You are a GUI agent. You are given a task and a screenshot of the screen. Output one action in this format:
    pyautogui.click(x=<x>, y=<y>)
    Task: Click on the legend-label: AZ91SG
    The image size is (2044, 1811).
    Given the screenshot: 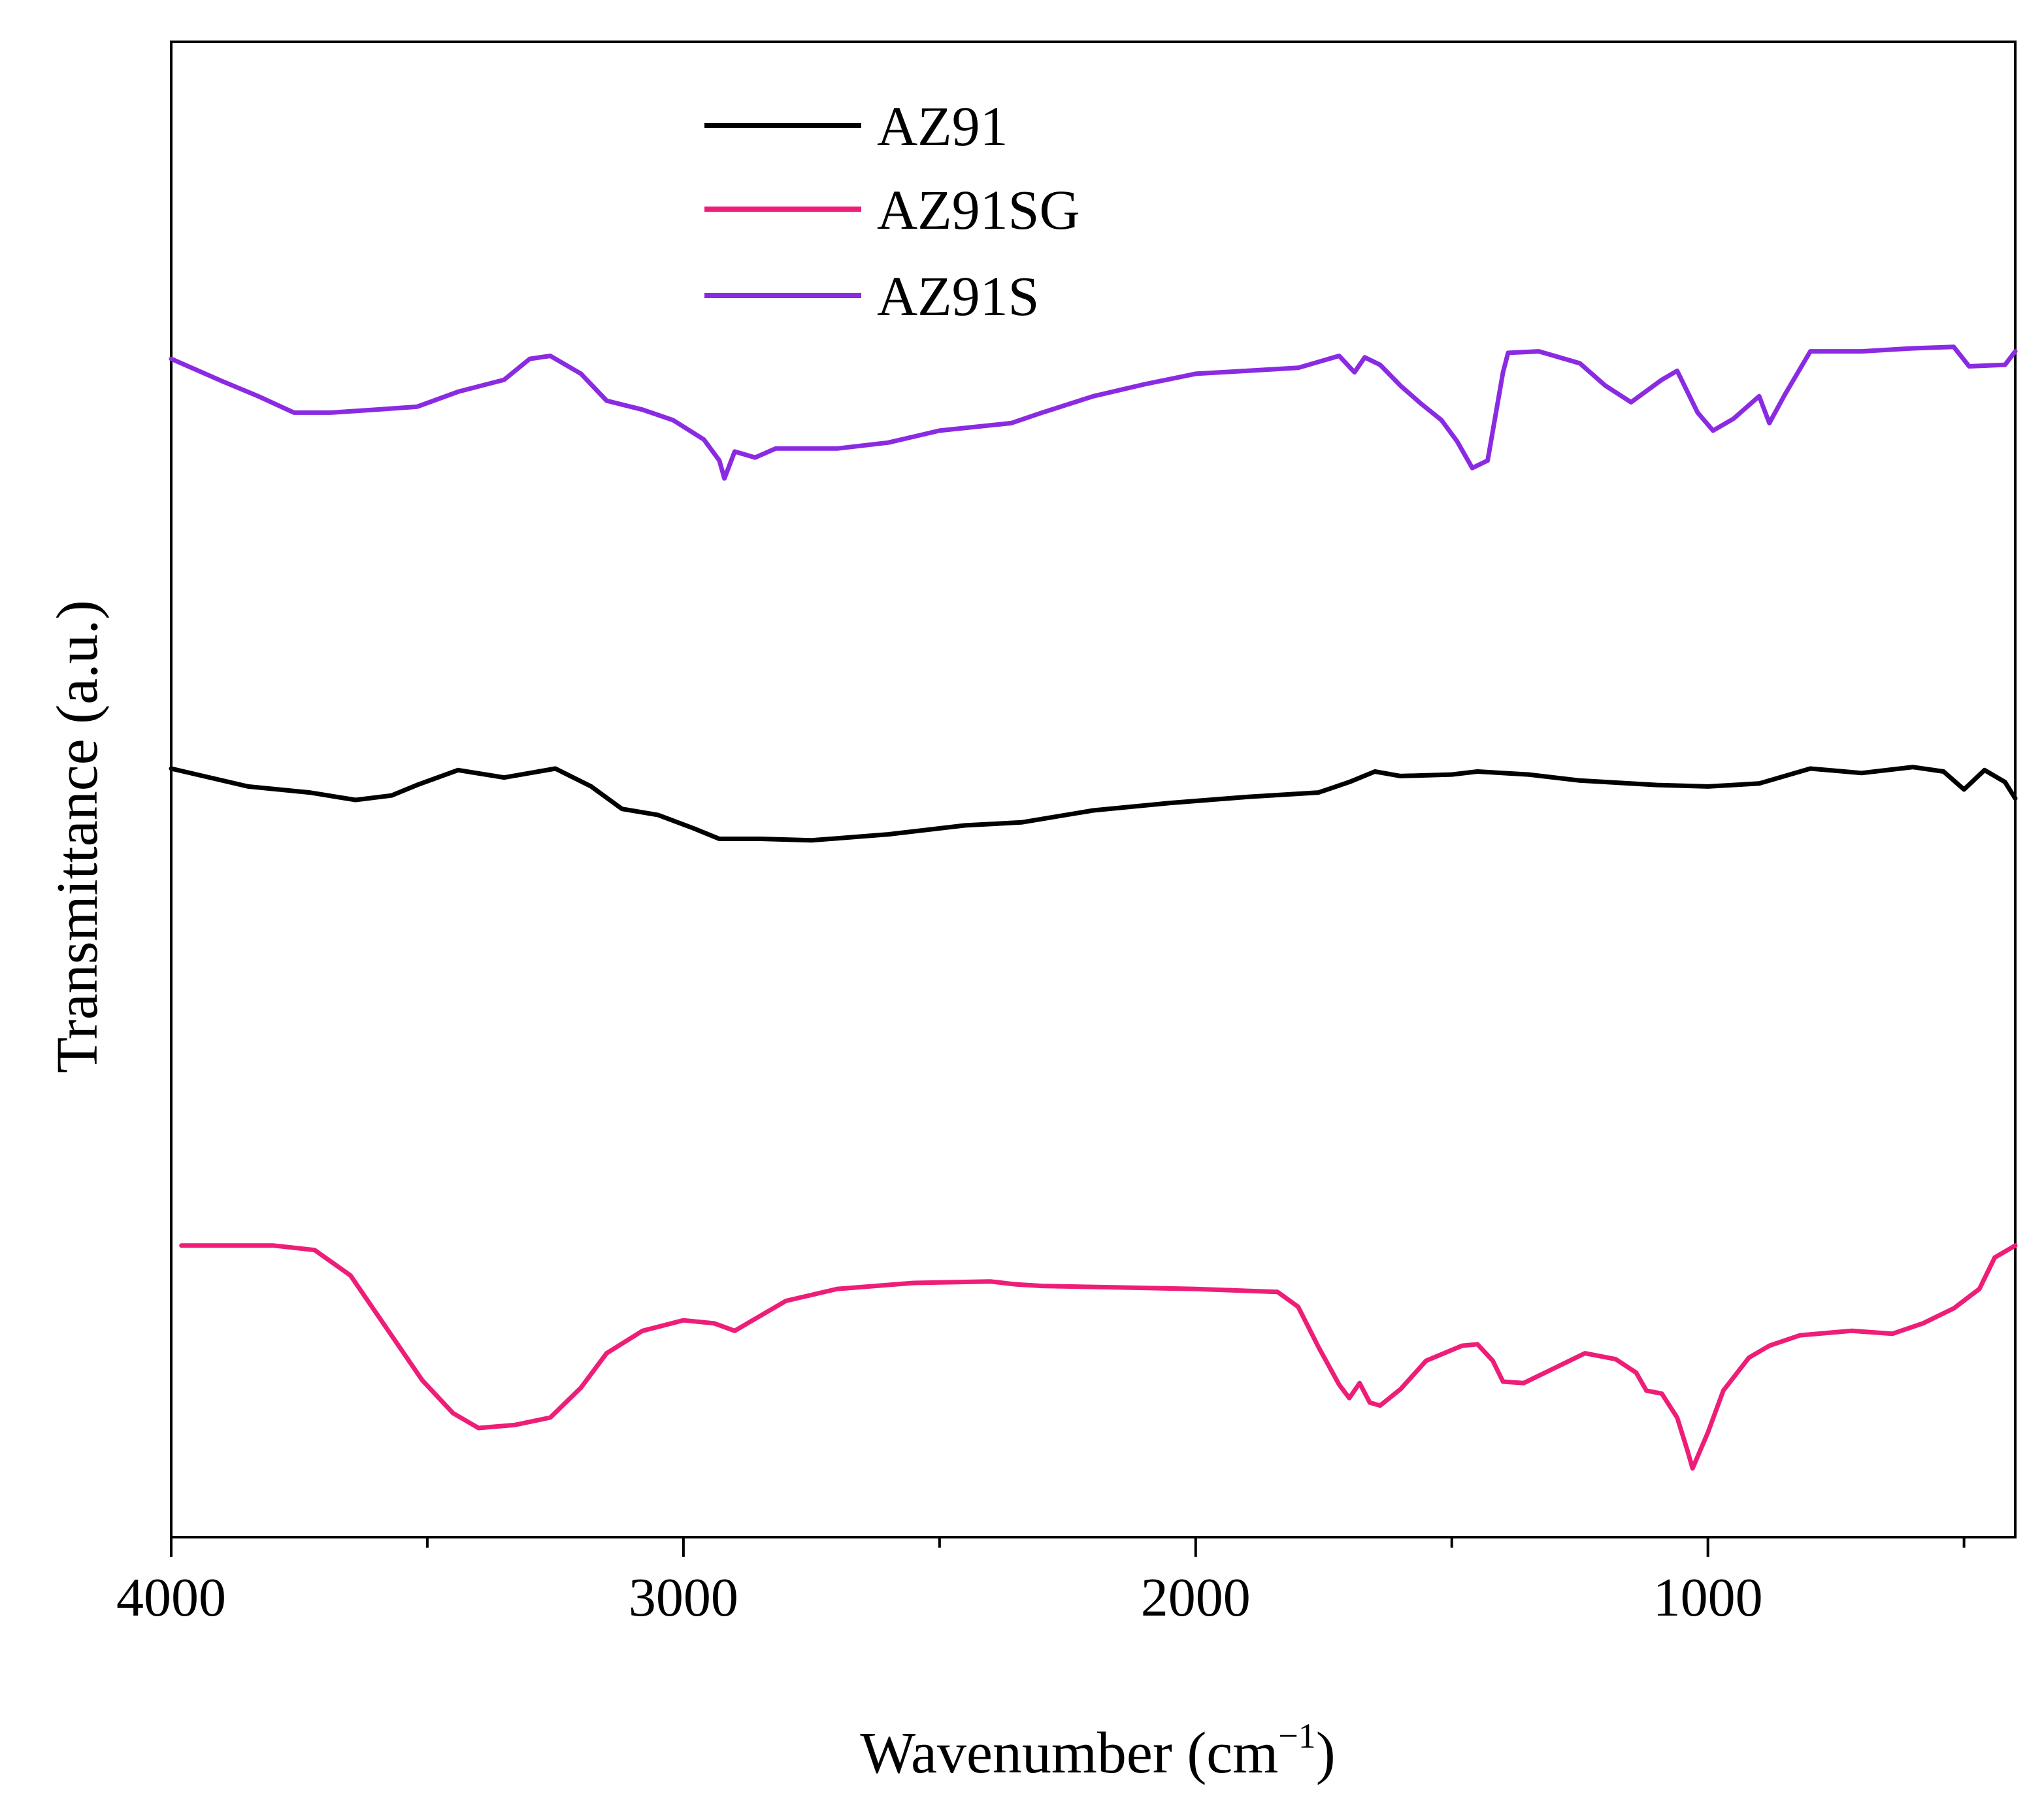 What is the action you would take?
    pyautogui.click(x=978, y=209)
    